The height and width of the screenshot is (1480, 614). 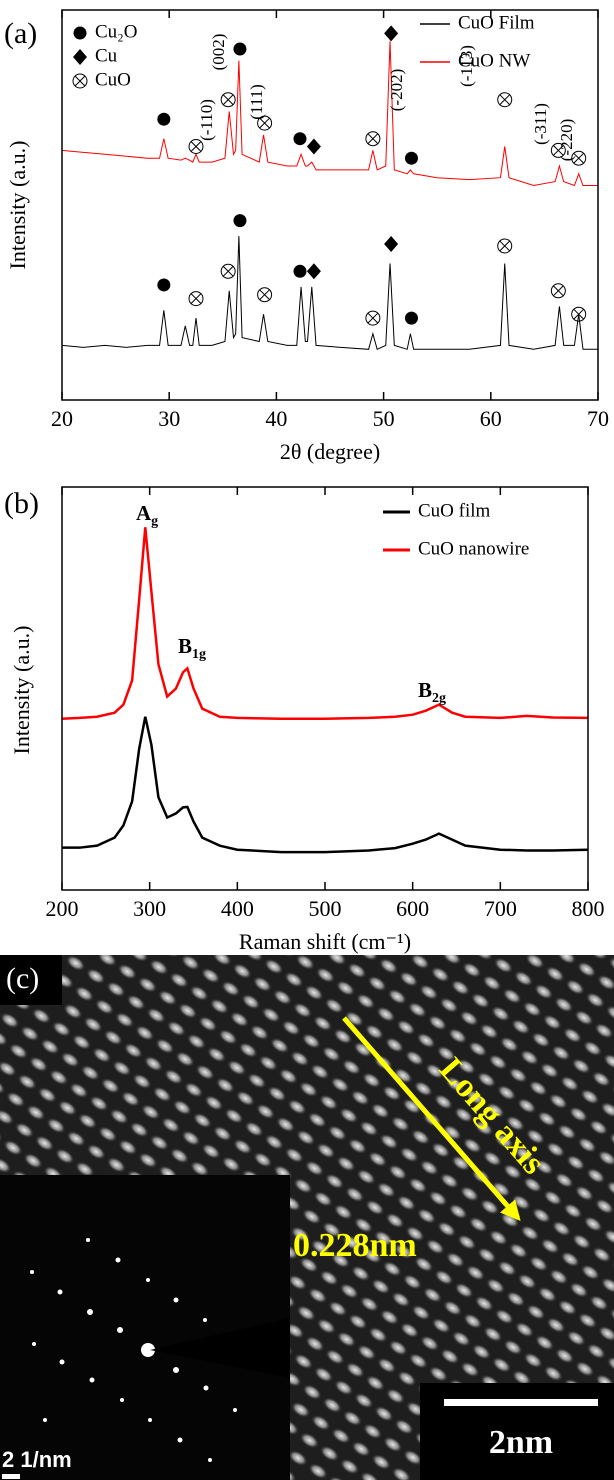 What do you see at coordinates (206, 120) in the screenshot?
I see `peak-label: (-110)` at bounding box center [206, 120].